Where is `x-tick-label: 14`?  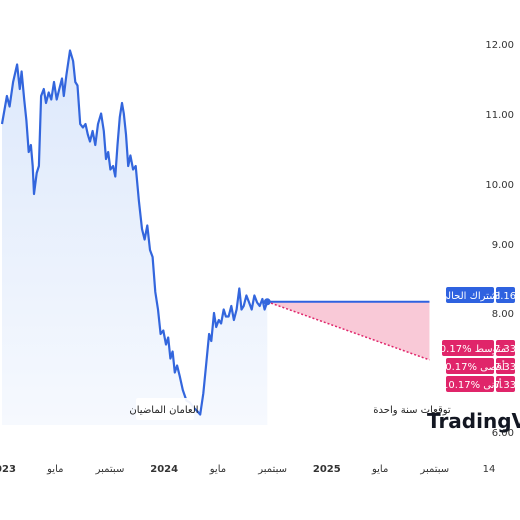 x-tick-label: 14 is located at coordinates (489, 469).